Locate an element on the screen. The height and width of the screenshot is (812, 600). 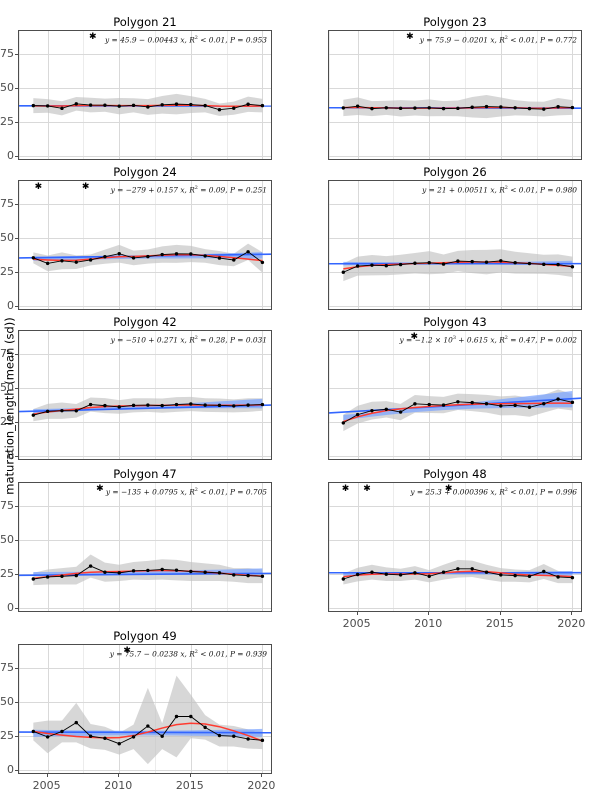
x-axis-tick is located at coordinates (500, 613).